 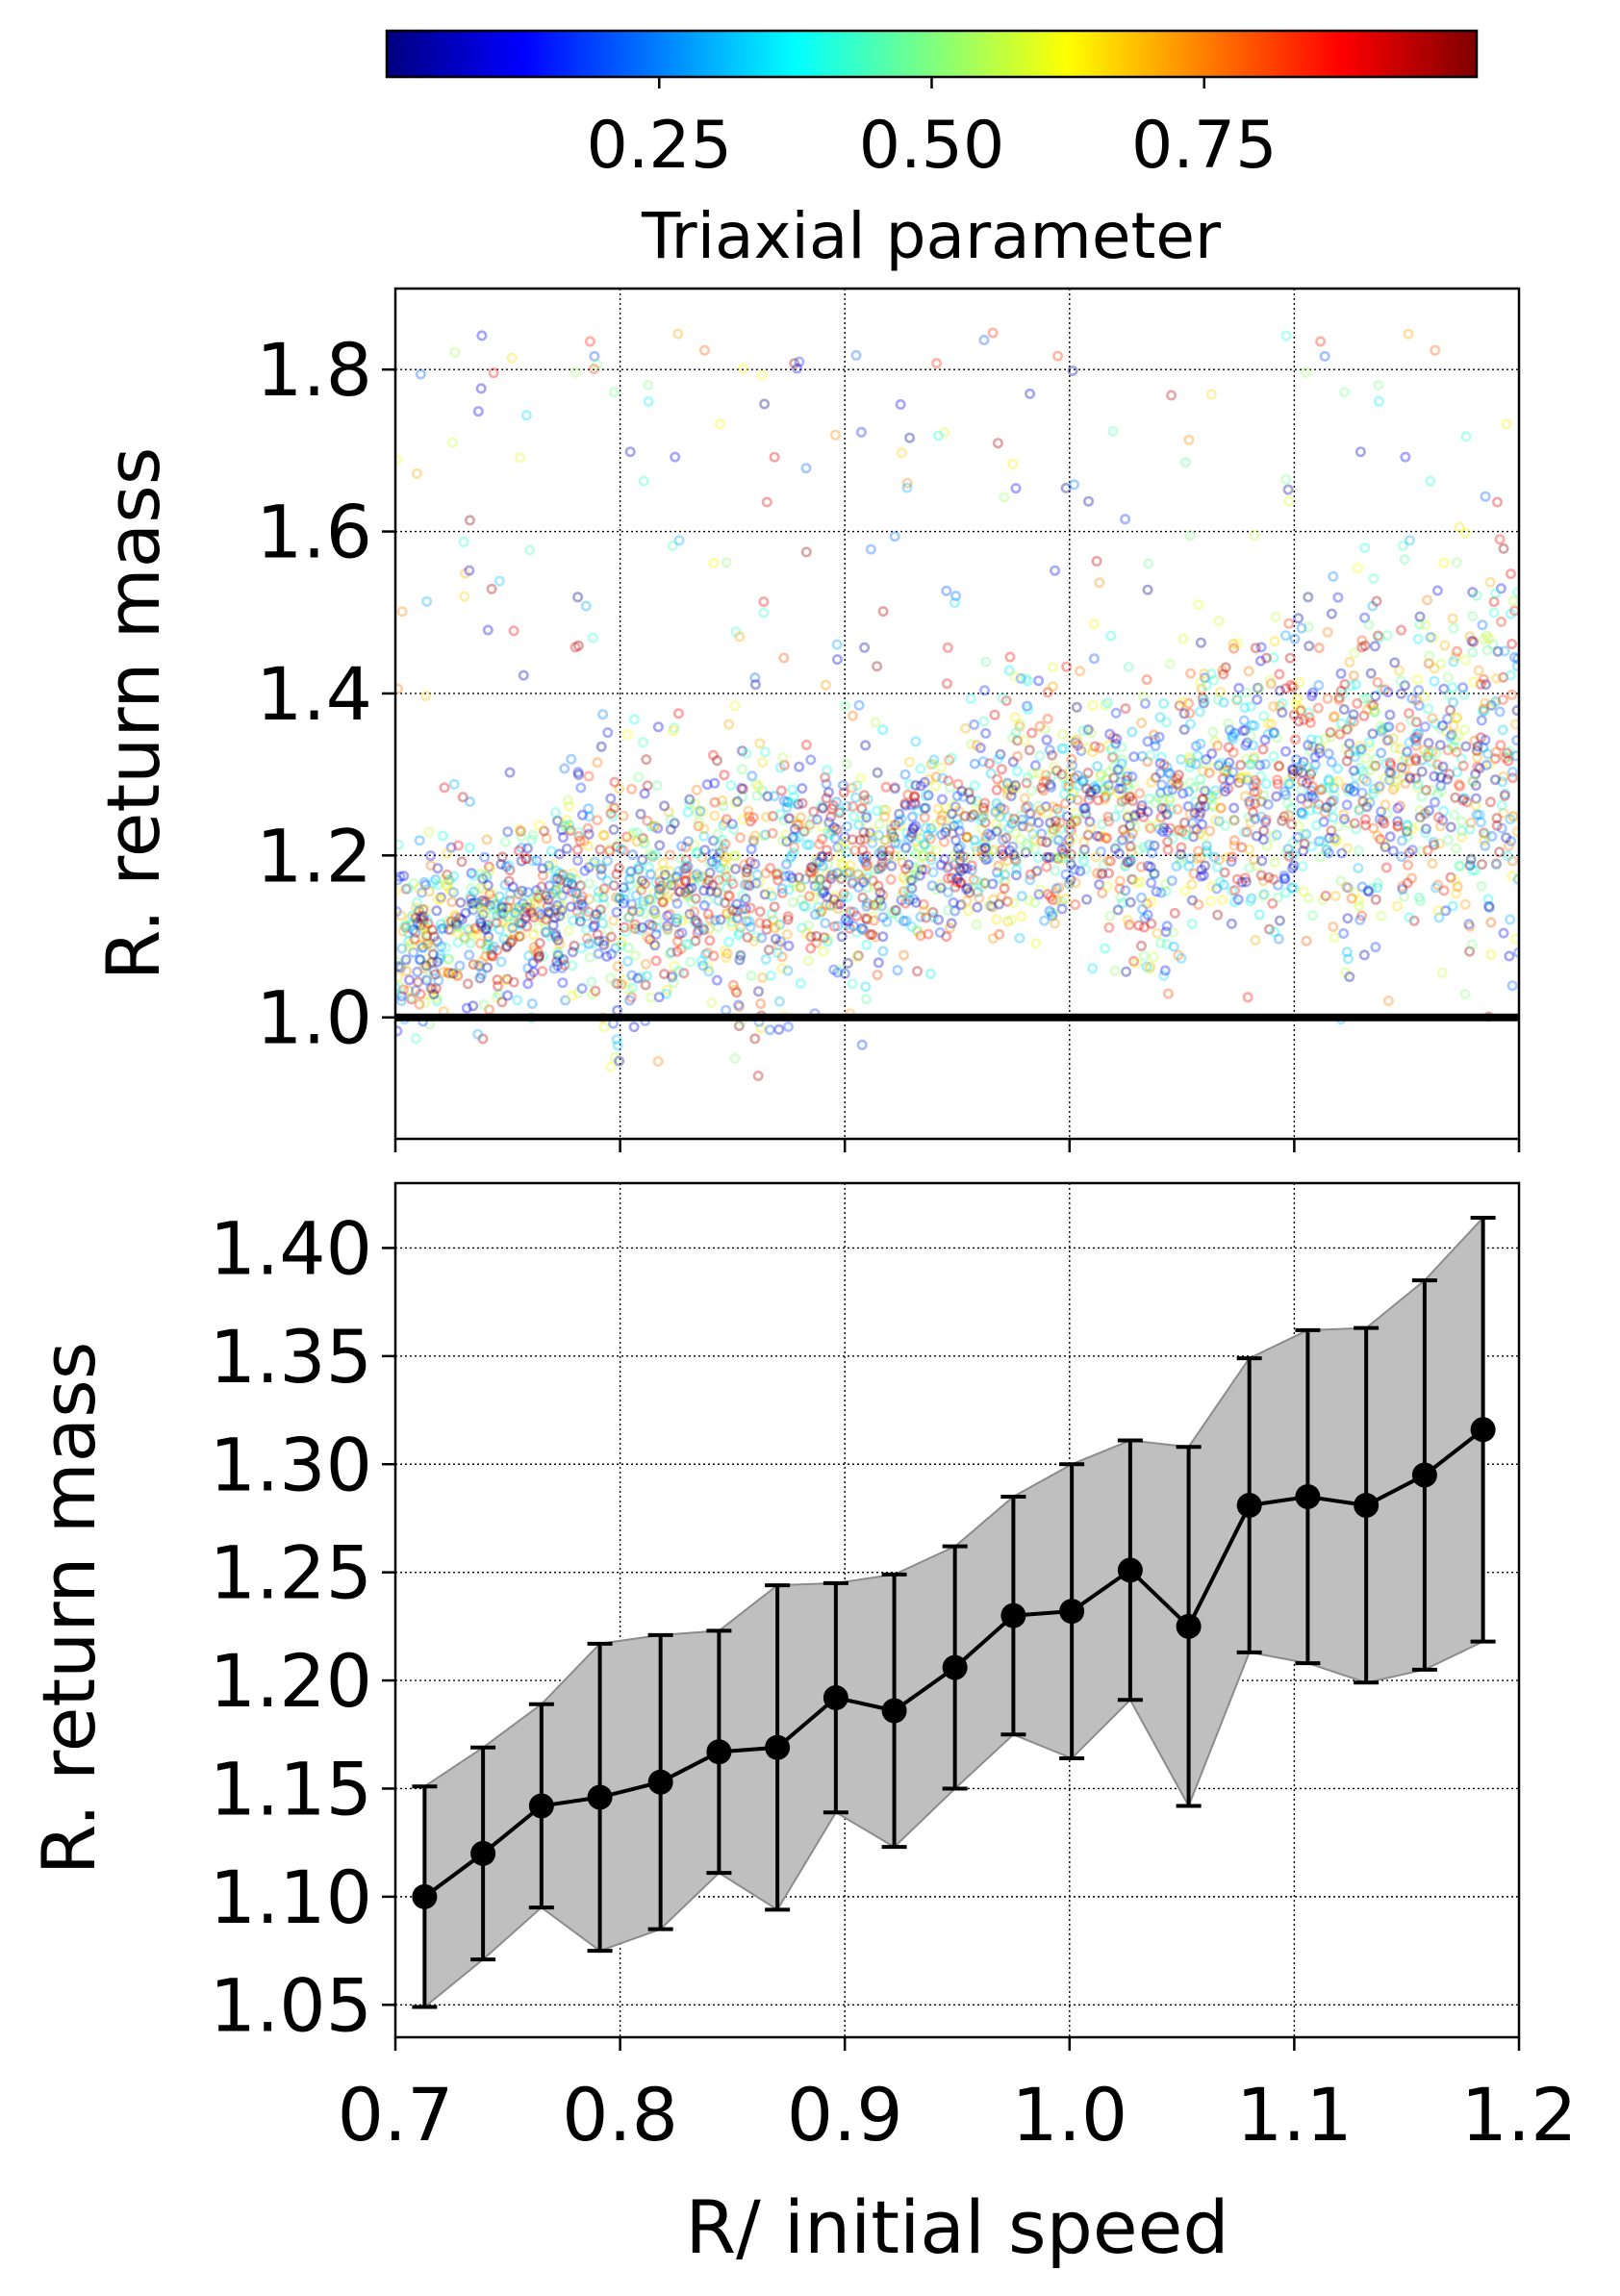 What do you see at coordinates (1189, 1626) in the screenshot?
I see `mean-point` at bounding box center [1189, 1626].